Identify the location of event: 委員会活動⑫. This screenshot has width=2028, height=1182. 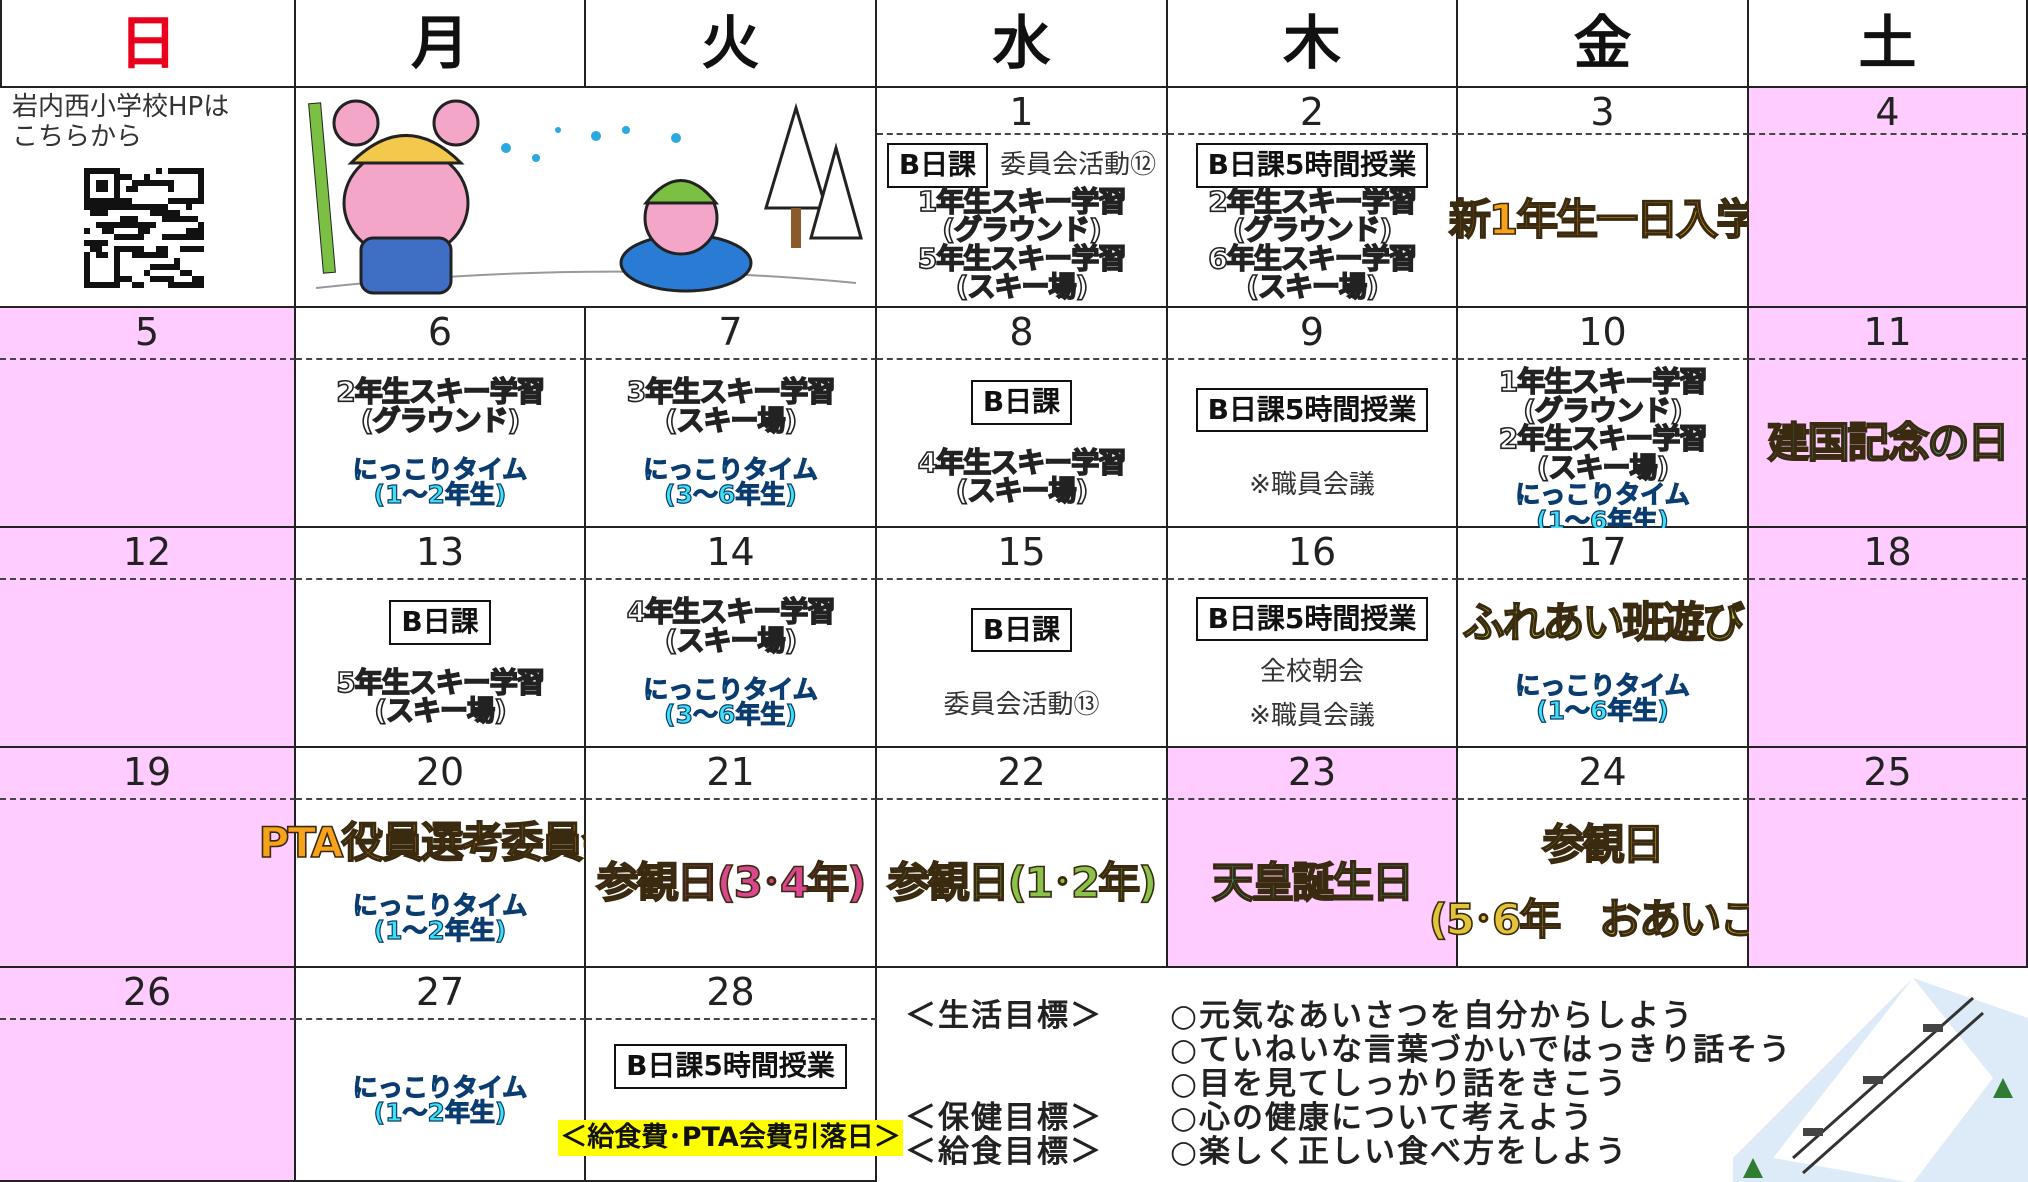
(1078, 165).